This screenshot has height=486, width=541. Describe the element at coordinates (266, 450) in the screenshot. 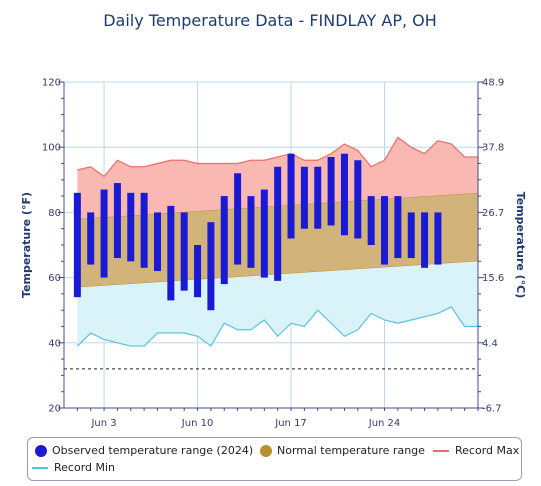

I see `normal-dot-icon` at that location.